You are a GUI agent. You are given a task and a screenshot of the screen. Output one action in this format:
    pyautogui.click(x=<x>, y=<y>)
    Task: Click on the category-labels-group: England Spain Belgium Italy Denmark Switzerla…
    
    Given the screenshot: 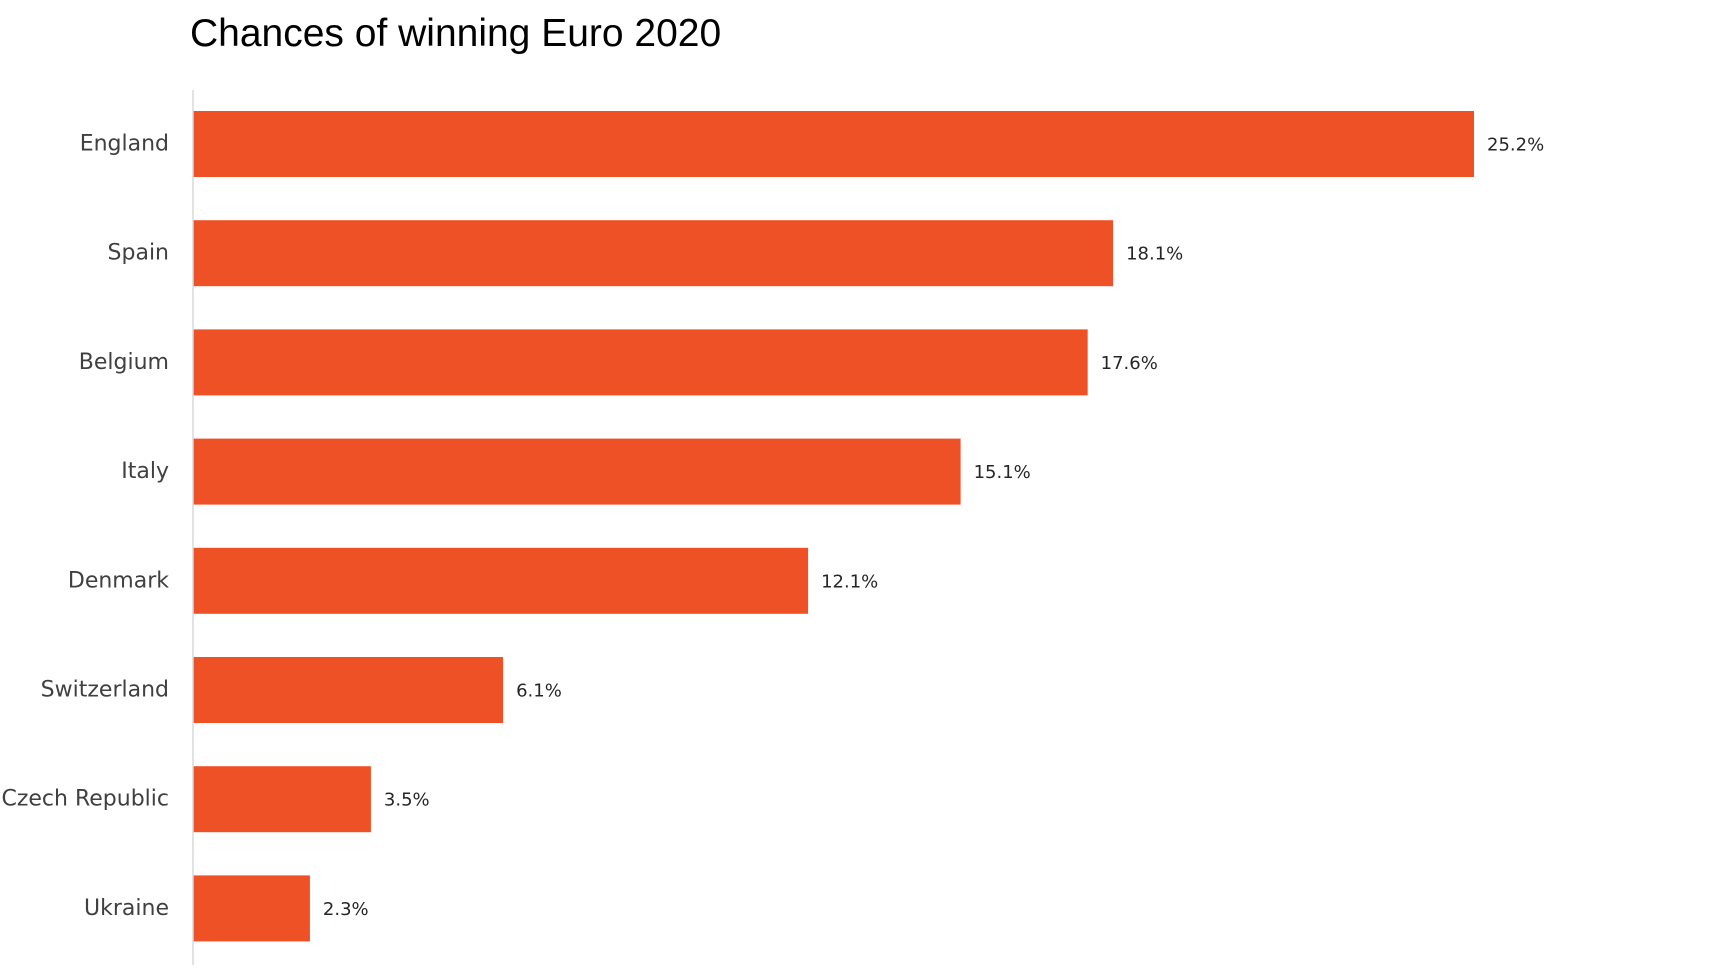 What is the action you would take?
    pyautogui.click(x=85, y=526)
    